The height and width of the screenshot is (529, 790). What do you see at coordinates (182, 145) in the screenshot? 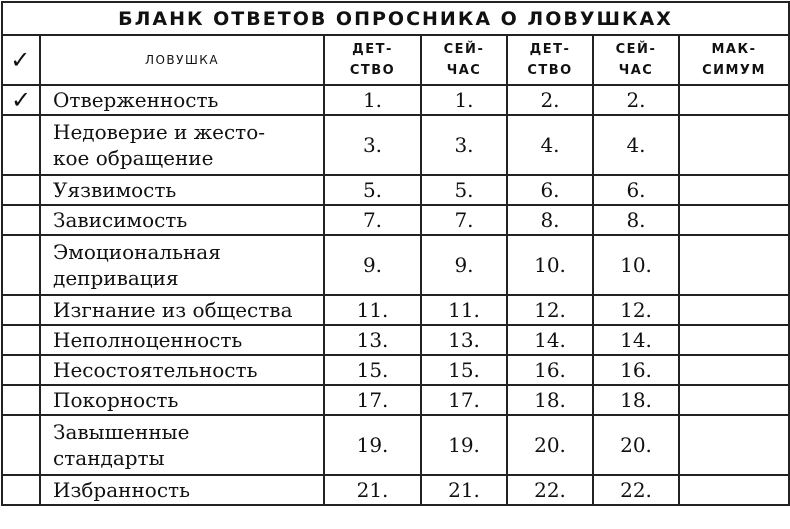
I see `trap-name: Недоверие и жесто-кое обращение` at bounding box center [182, 145].